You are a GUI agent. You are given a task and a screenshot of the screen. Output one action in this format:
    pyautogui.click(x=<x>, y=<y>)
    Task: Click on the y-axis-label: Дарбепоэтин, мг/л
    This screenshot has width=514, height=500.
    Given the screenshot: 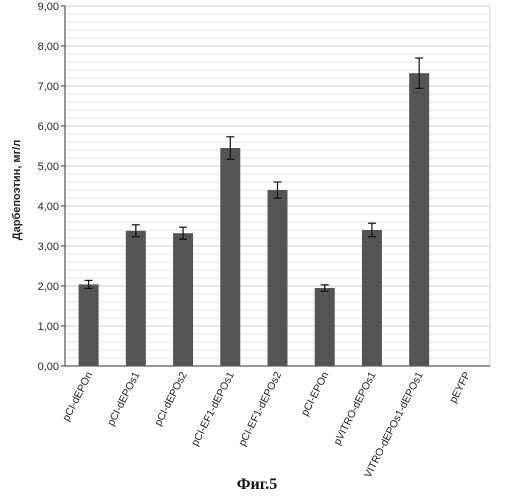 What is the action you would take?
    pyautogui.click(x=17, y=190)
    